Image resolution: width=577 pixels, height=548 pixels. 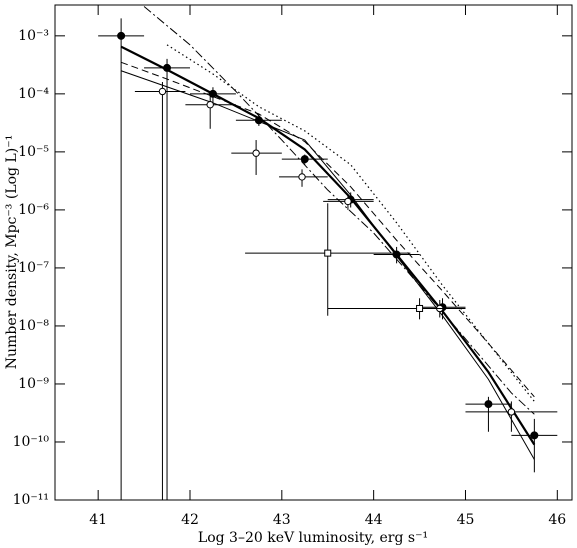 What do you see at coordinates (33, 94) in the screenshot?
I see `y-tick-label: 10⁻⁴` at bounding box center [33, 94].